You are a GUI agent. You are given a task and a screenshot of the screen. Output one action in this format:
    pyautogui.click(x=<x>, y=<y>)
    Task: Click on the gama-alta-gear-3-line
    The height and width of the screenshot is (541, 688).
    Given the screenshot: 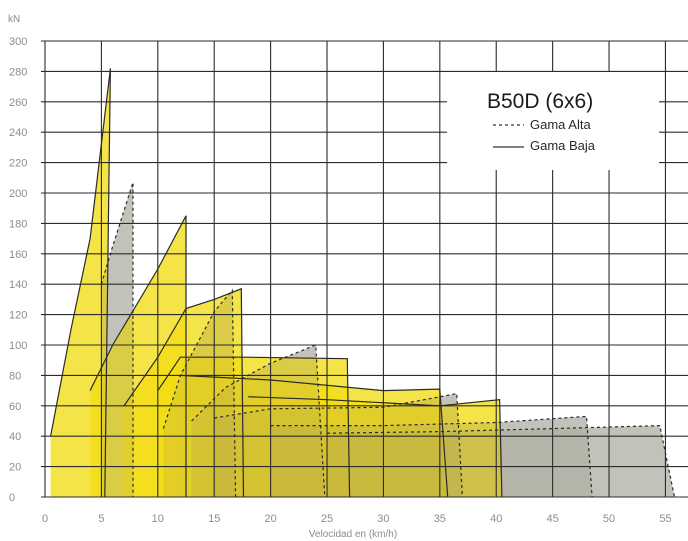 What is the action you would take?
    pyautogui.click(x=258, y=421)
    